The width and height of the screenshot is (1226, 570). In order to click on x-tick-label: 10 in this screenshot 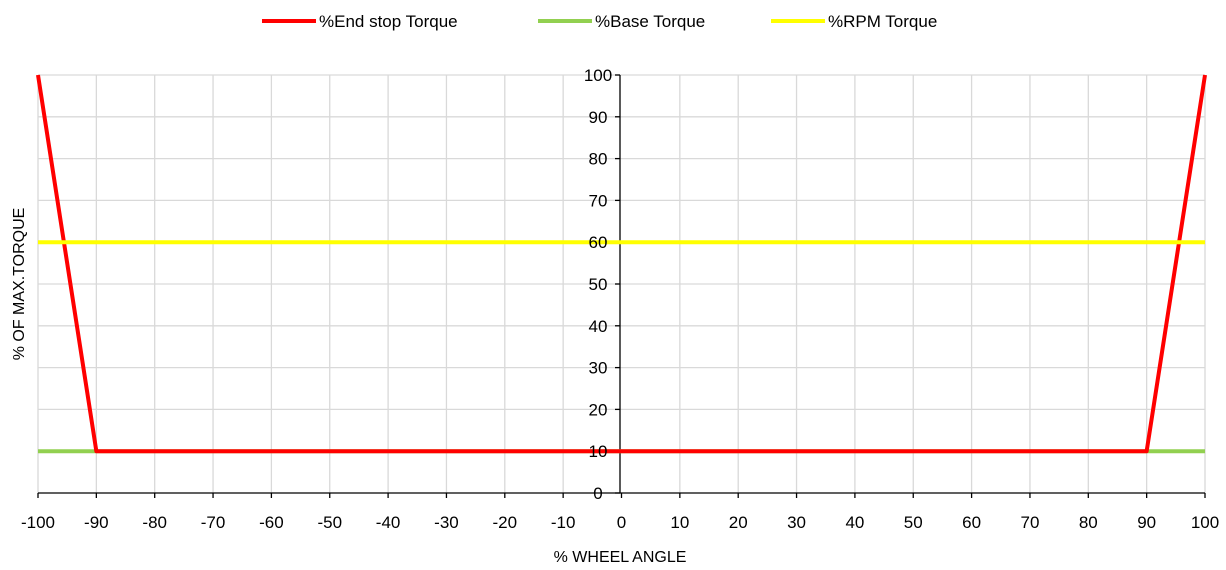, I will do `click(679, 522)`.